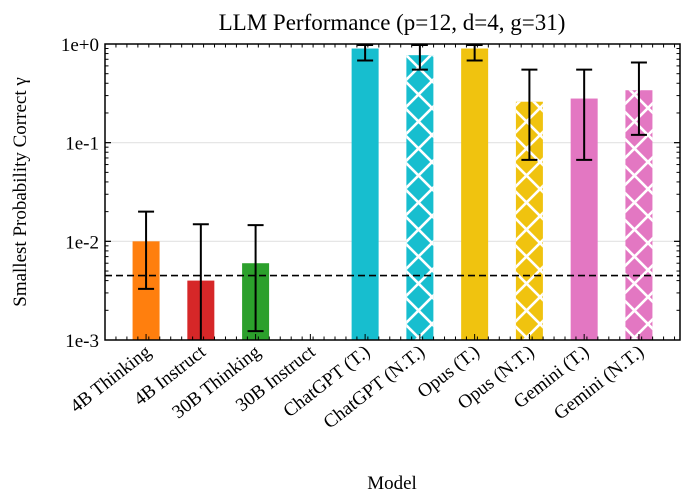 This screenshot has height=499, width=689. I want to click on y-tick-label: 1e-3, so click(82, 341).